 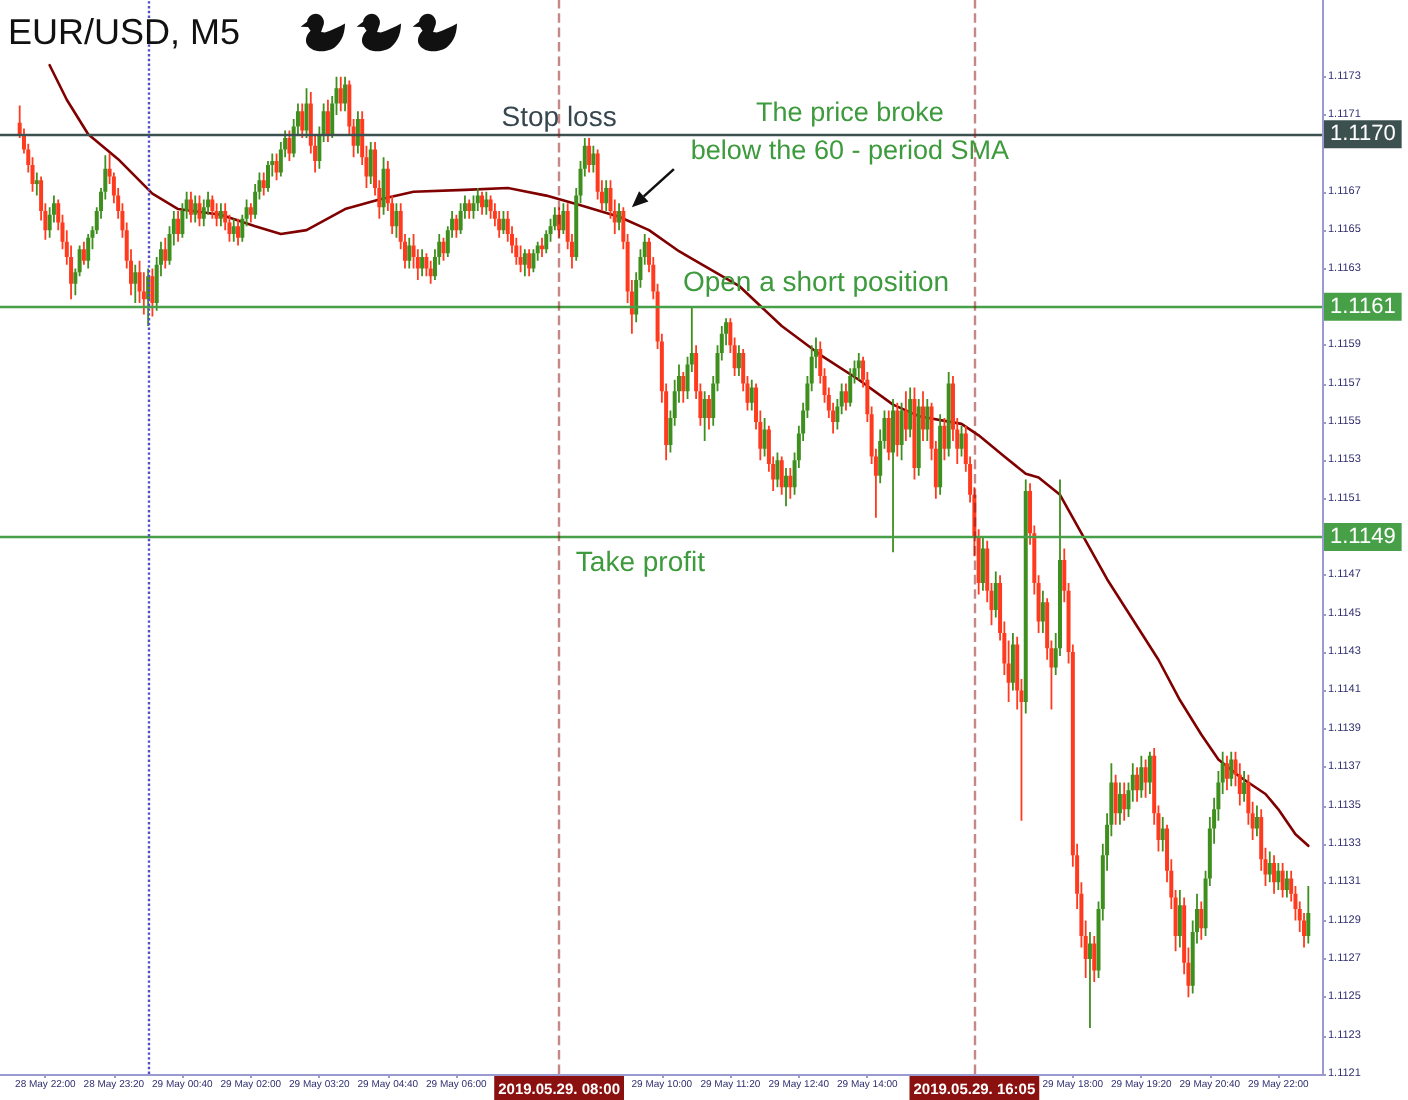 What do you see at coordinates (559, 116) in the screenshot?
I see `annotation: Stop loss` at bounding box center [559, 116].